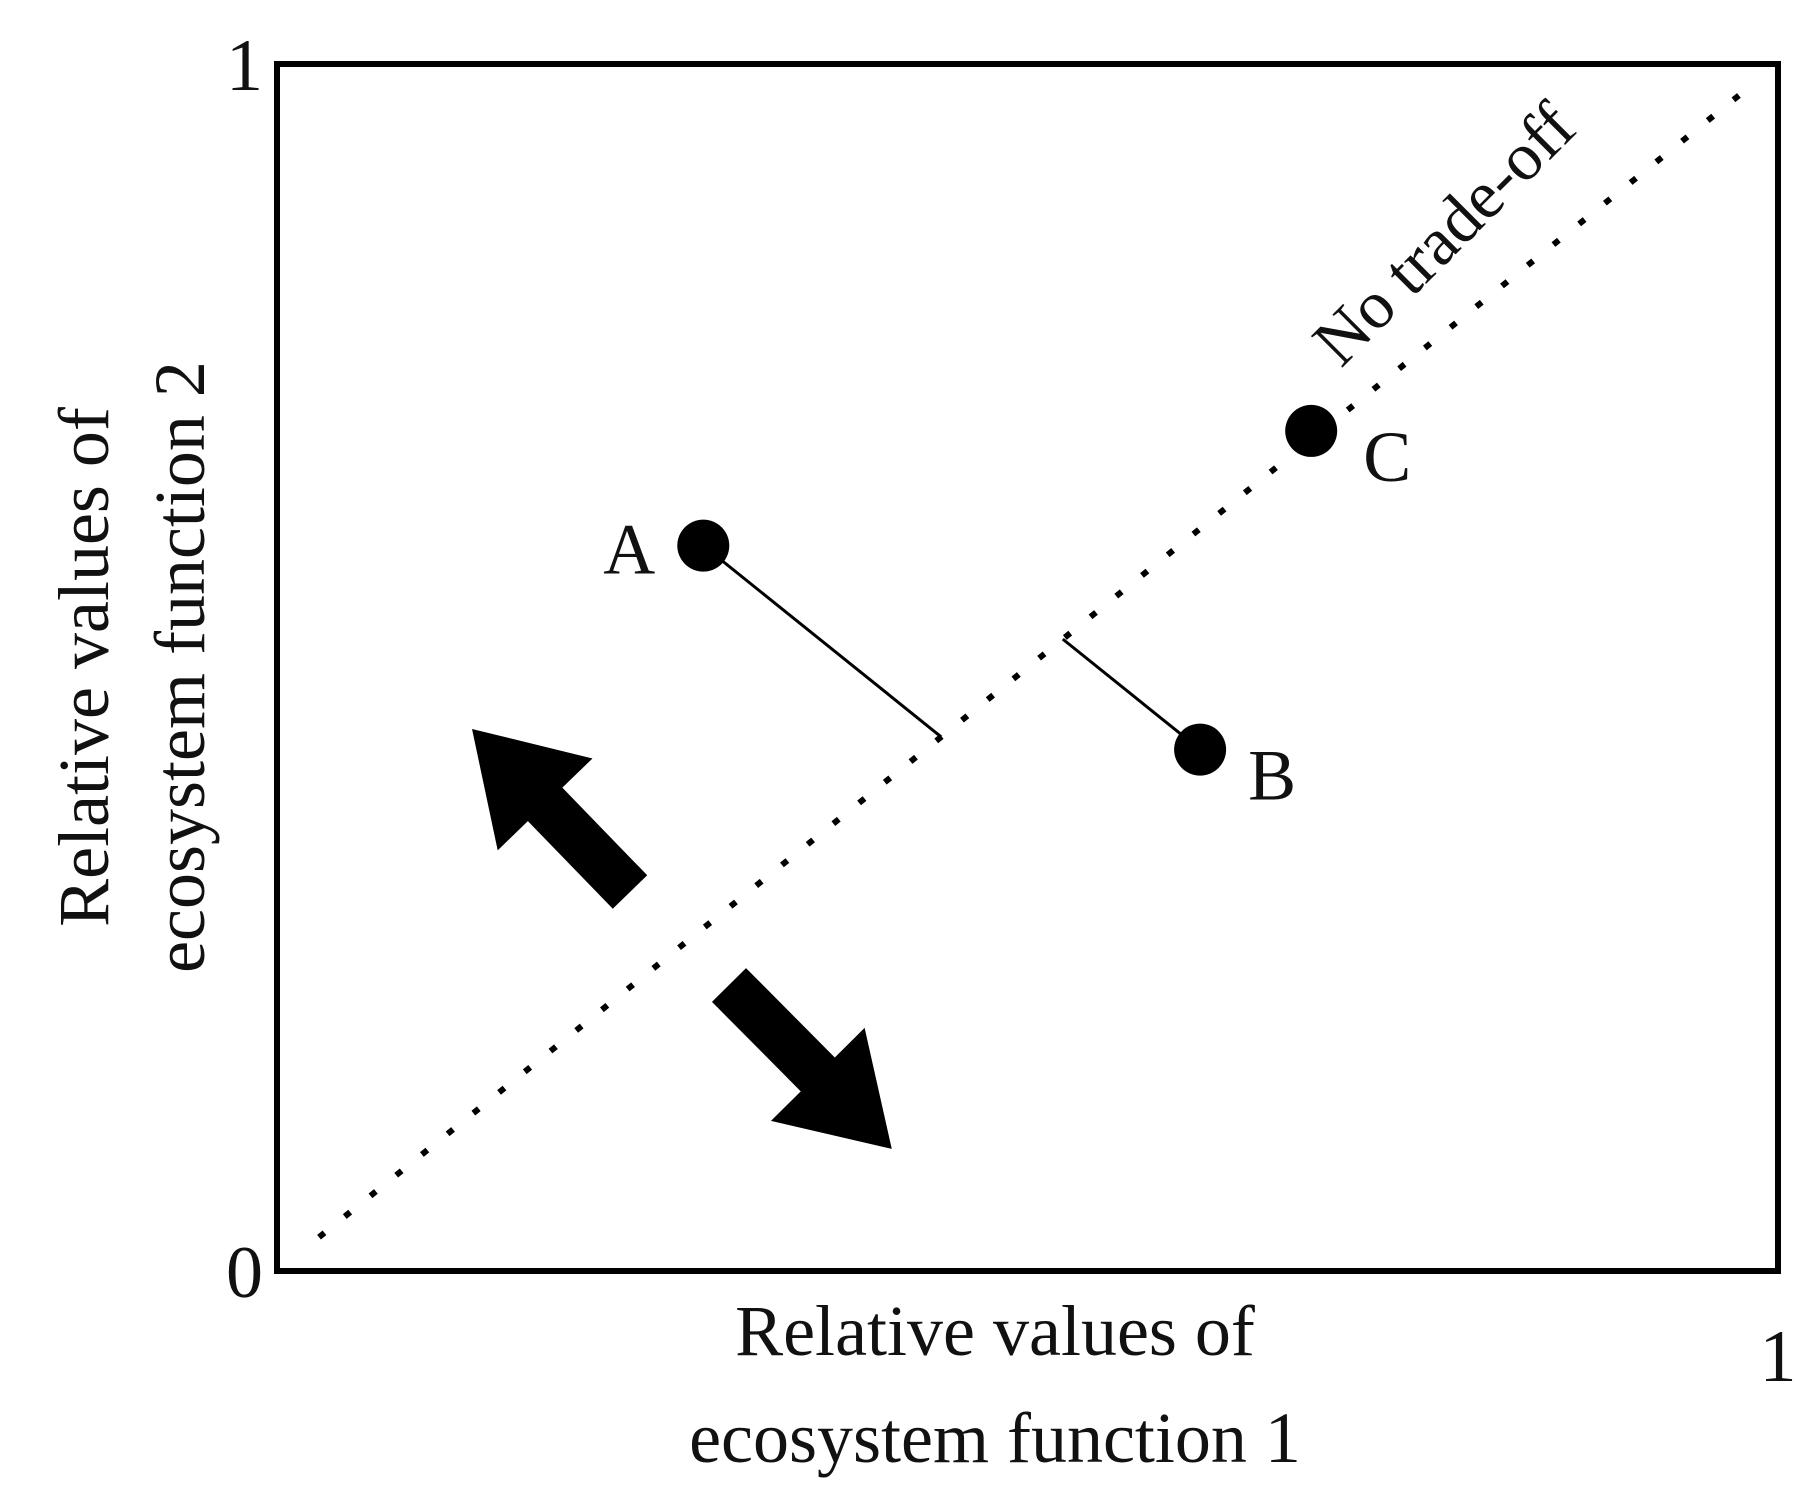 The height and width of the screenshot is (1511, 1819). What do you see at coordinates (995, 1438) in the screenshot?
I see `x-axis-label: ecosystem function 1` at bounding box center [995, 1438].